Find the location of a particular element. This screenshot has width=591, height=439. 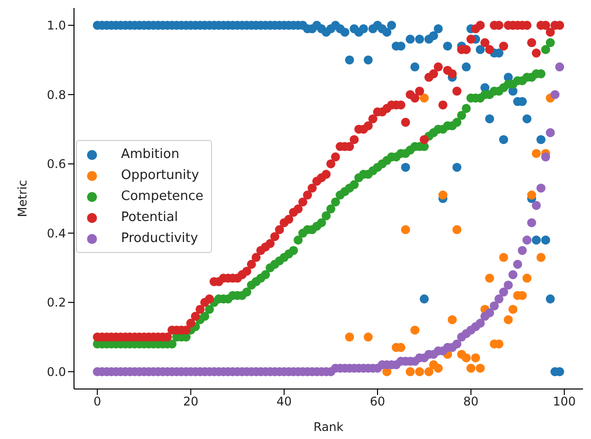

y-axis-title: Metric is located at coordinates (22, 199).